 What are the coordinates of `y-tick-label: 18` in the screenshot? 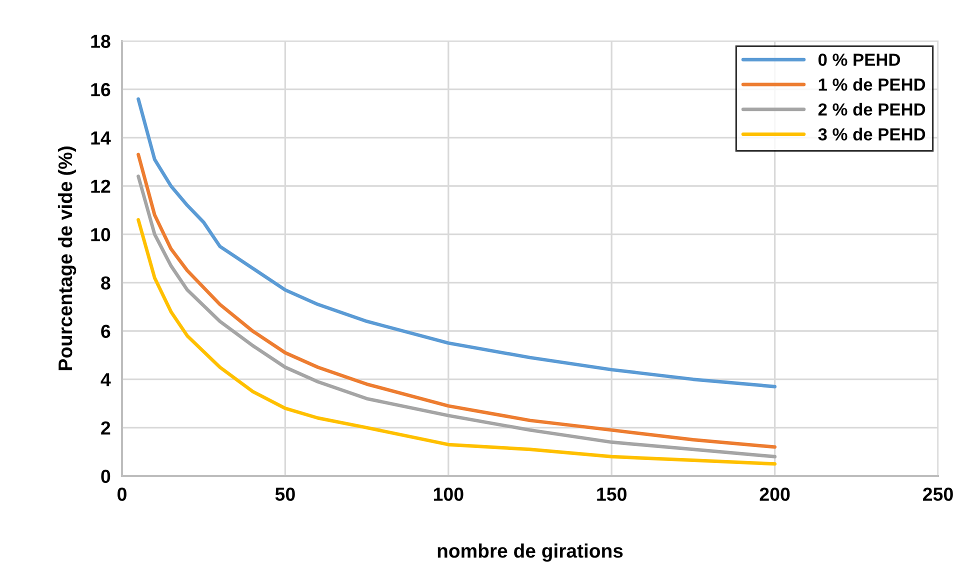 It's located at (100, 41).